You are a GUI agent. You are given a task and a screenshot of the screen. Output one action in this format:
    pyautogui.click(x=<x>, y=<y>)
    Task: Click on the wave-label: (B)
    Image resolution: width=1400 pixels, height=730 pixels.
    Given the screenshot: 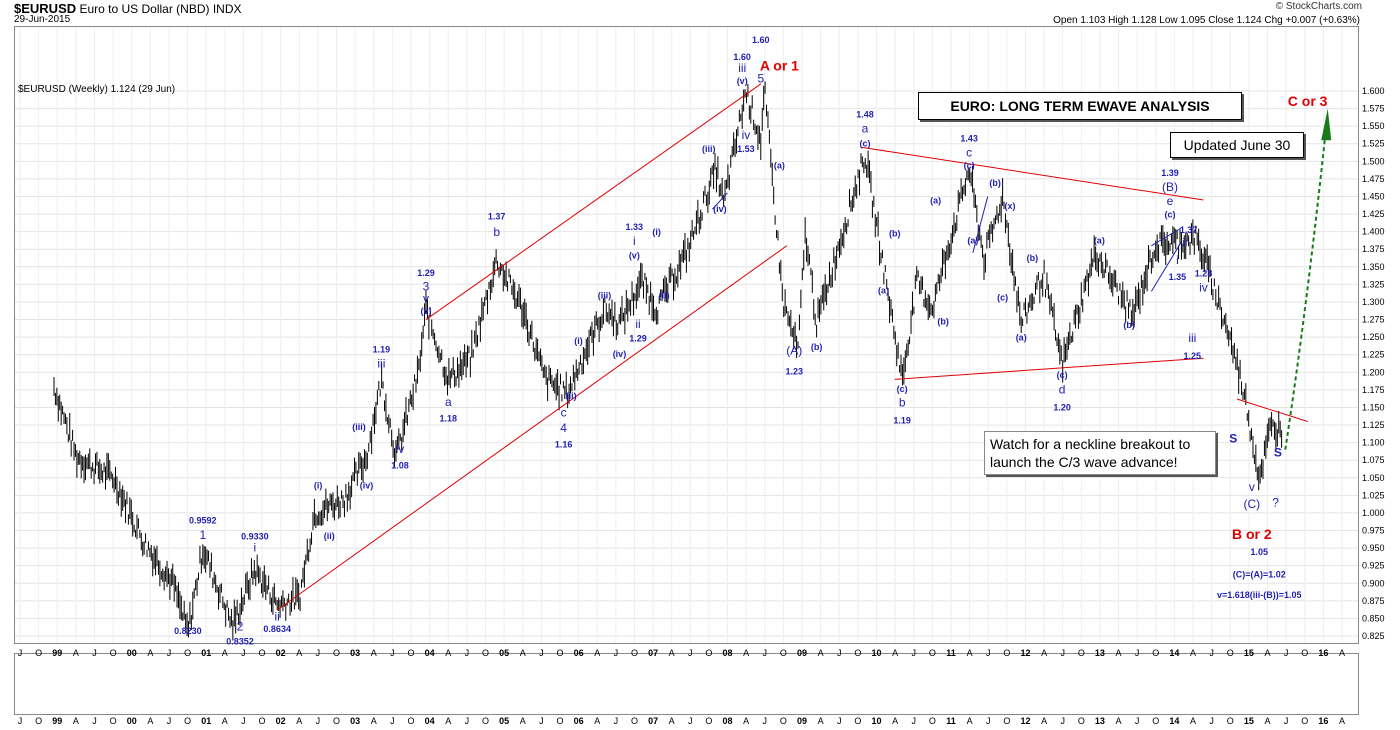 What is the action you would take?
    pyautogui.click(x=1170, y=187)
    